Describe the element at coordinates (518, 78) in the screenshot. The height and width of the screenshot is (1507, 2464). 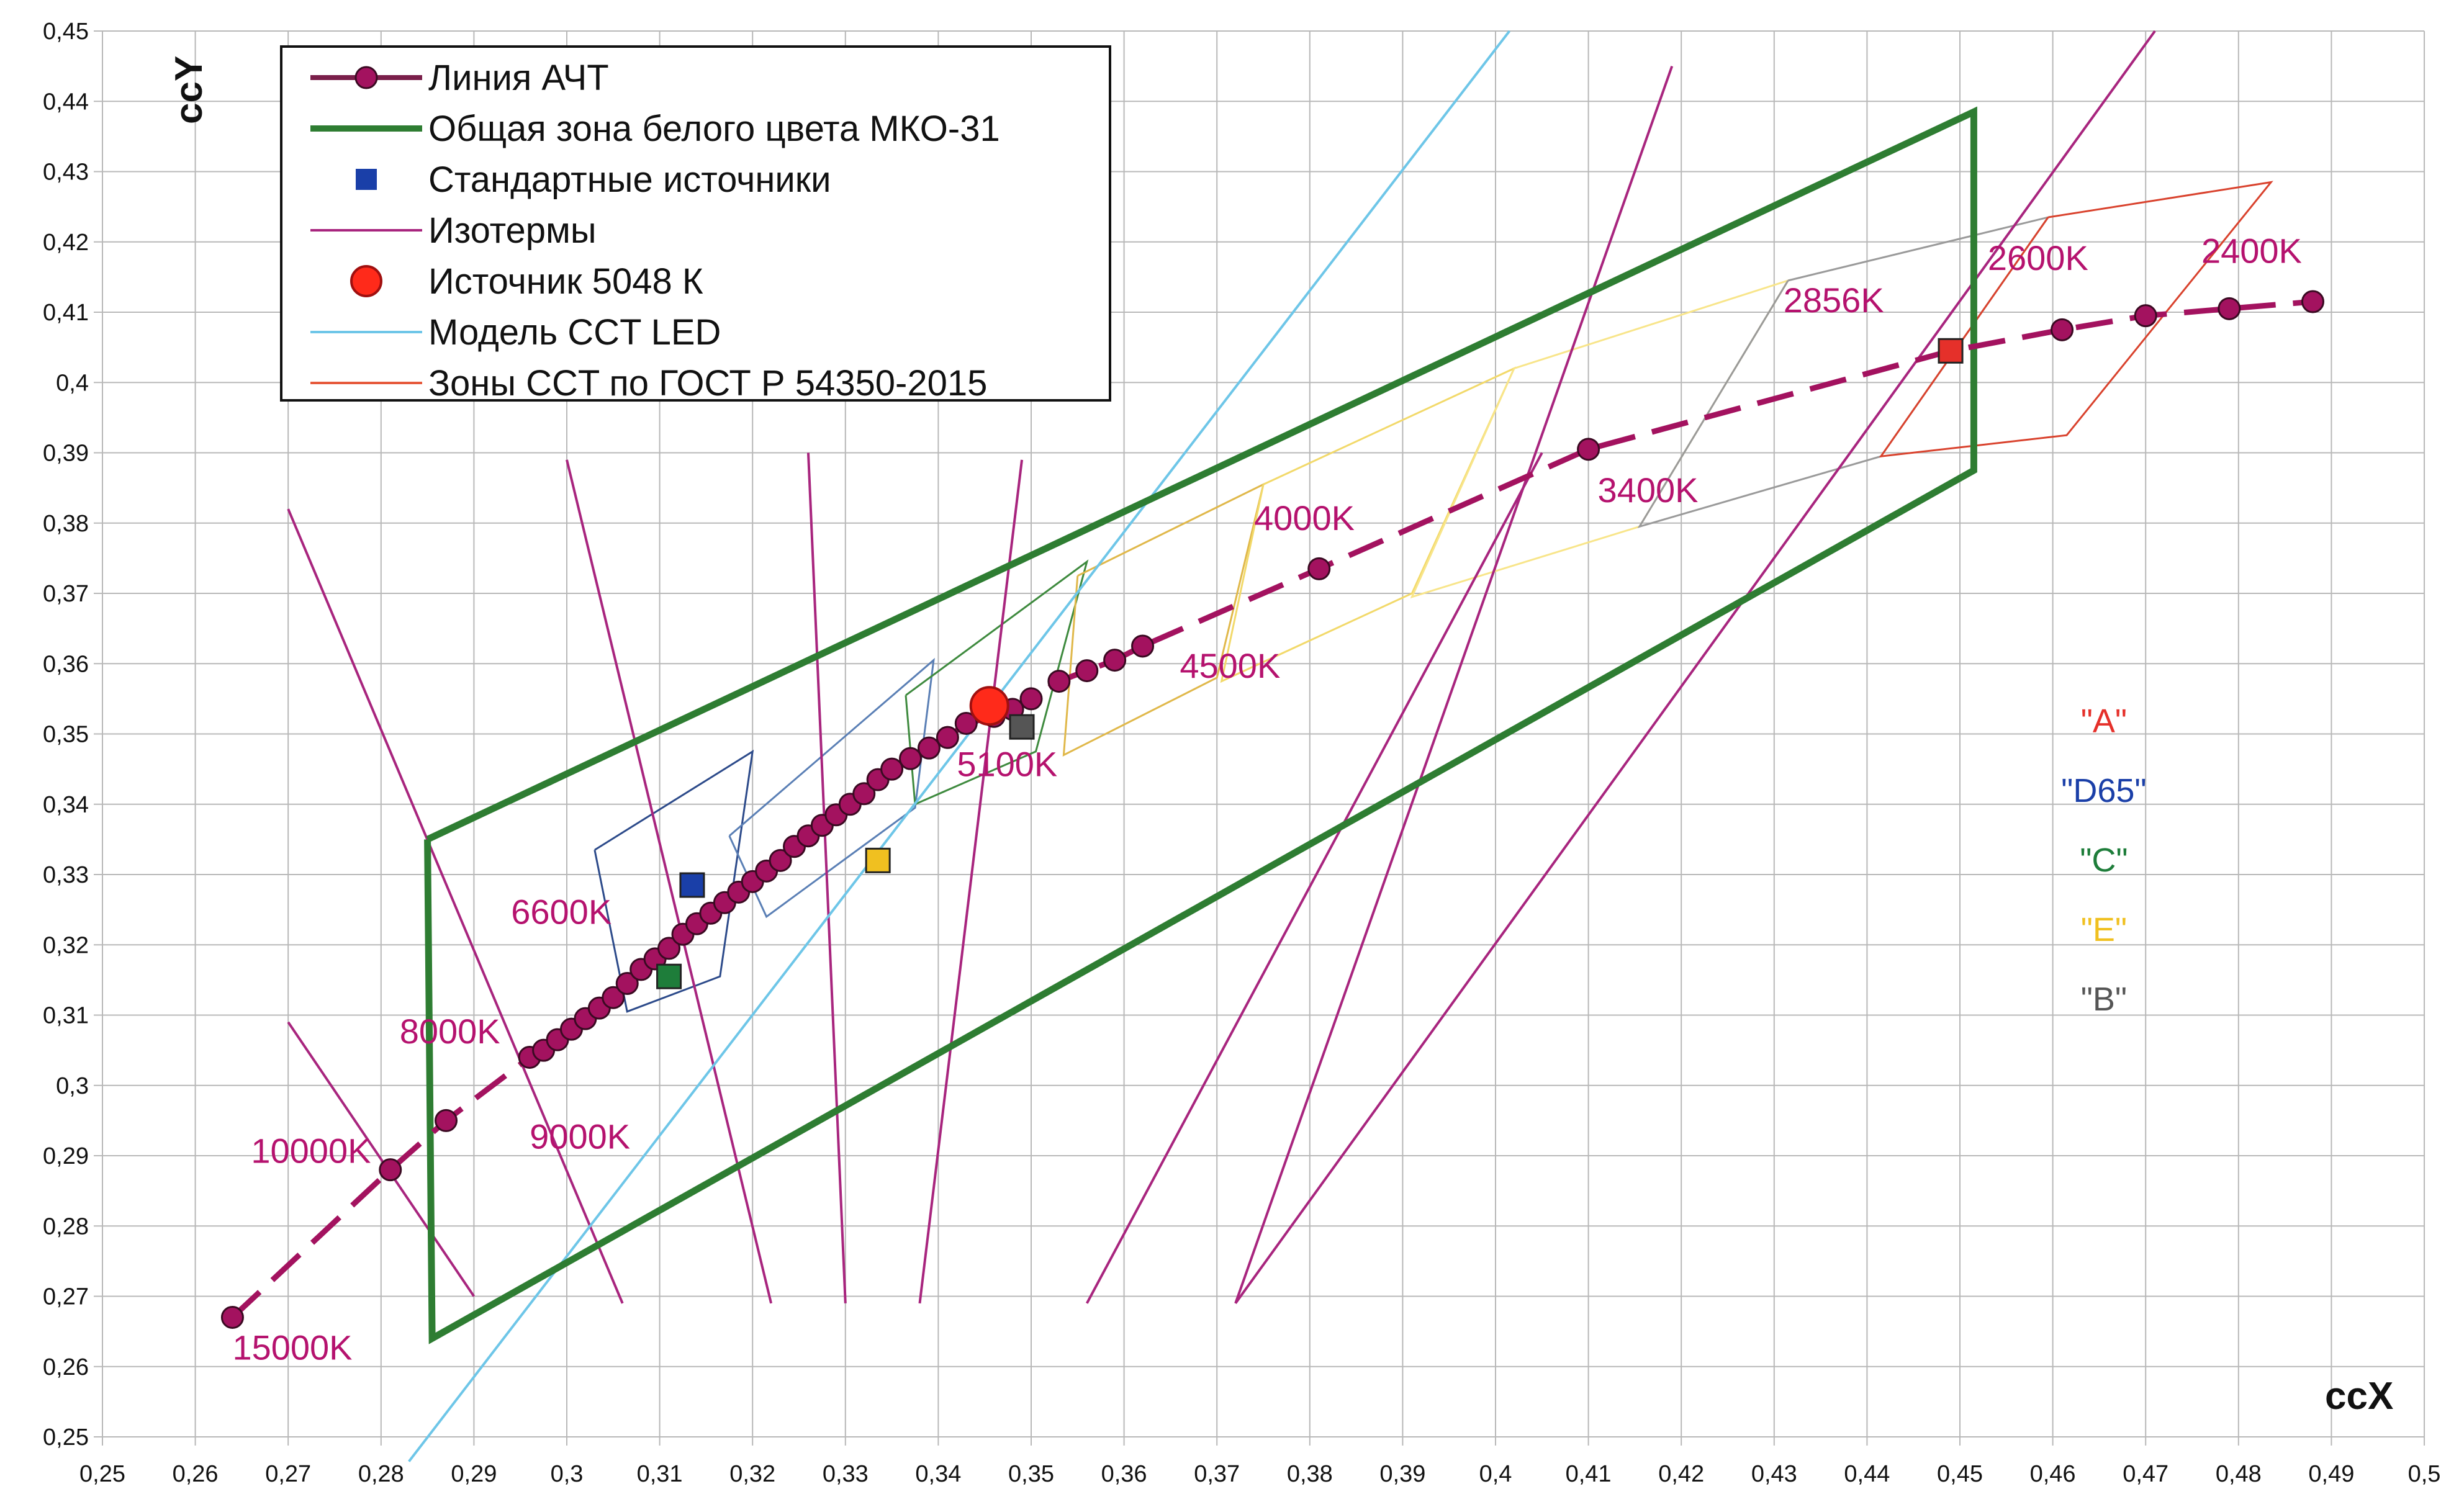
I see `legend-label: Линия АЧТ` at that location.